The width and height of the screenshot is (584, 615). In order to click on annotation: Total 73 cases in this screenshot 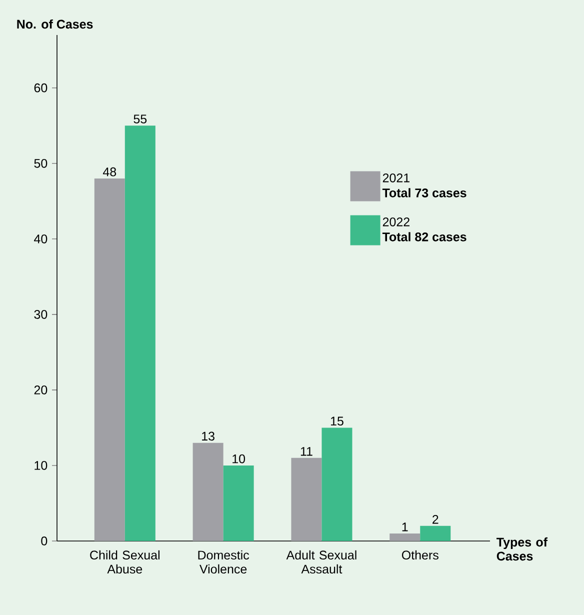, I will do `click(424, 193)`.